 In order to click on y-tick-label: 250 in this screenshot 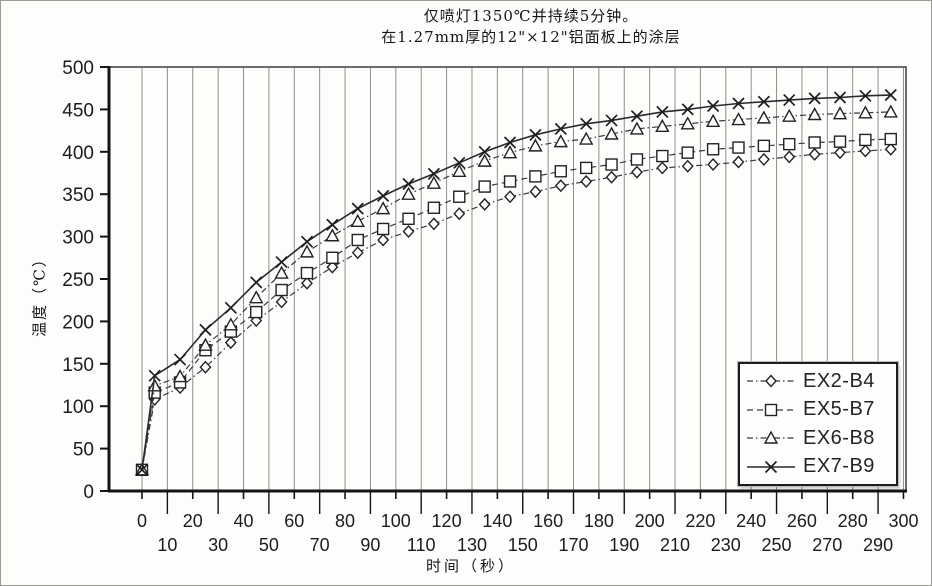, I will do `click(78, 280)`.